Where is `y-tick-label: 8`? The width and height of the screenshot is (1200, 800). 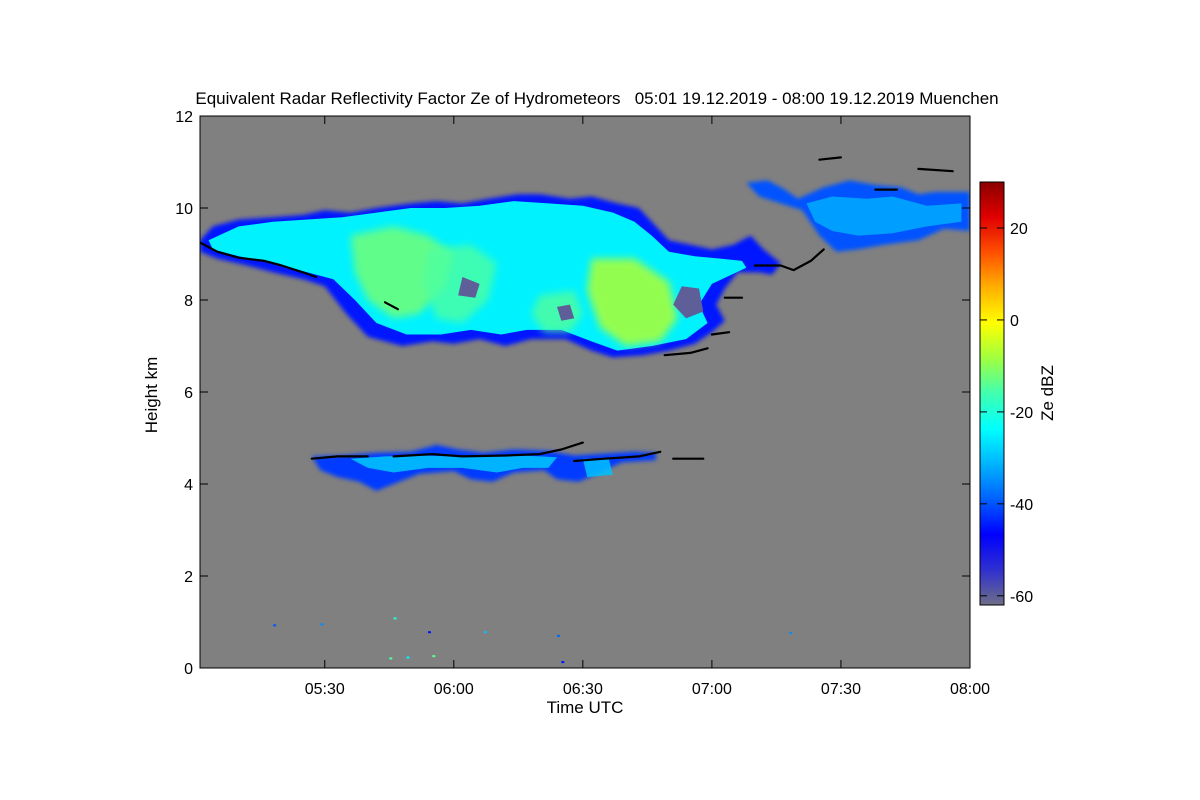 y-tick-label: 8 is located at coordinates (188, 301).